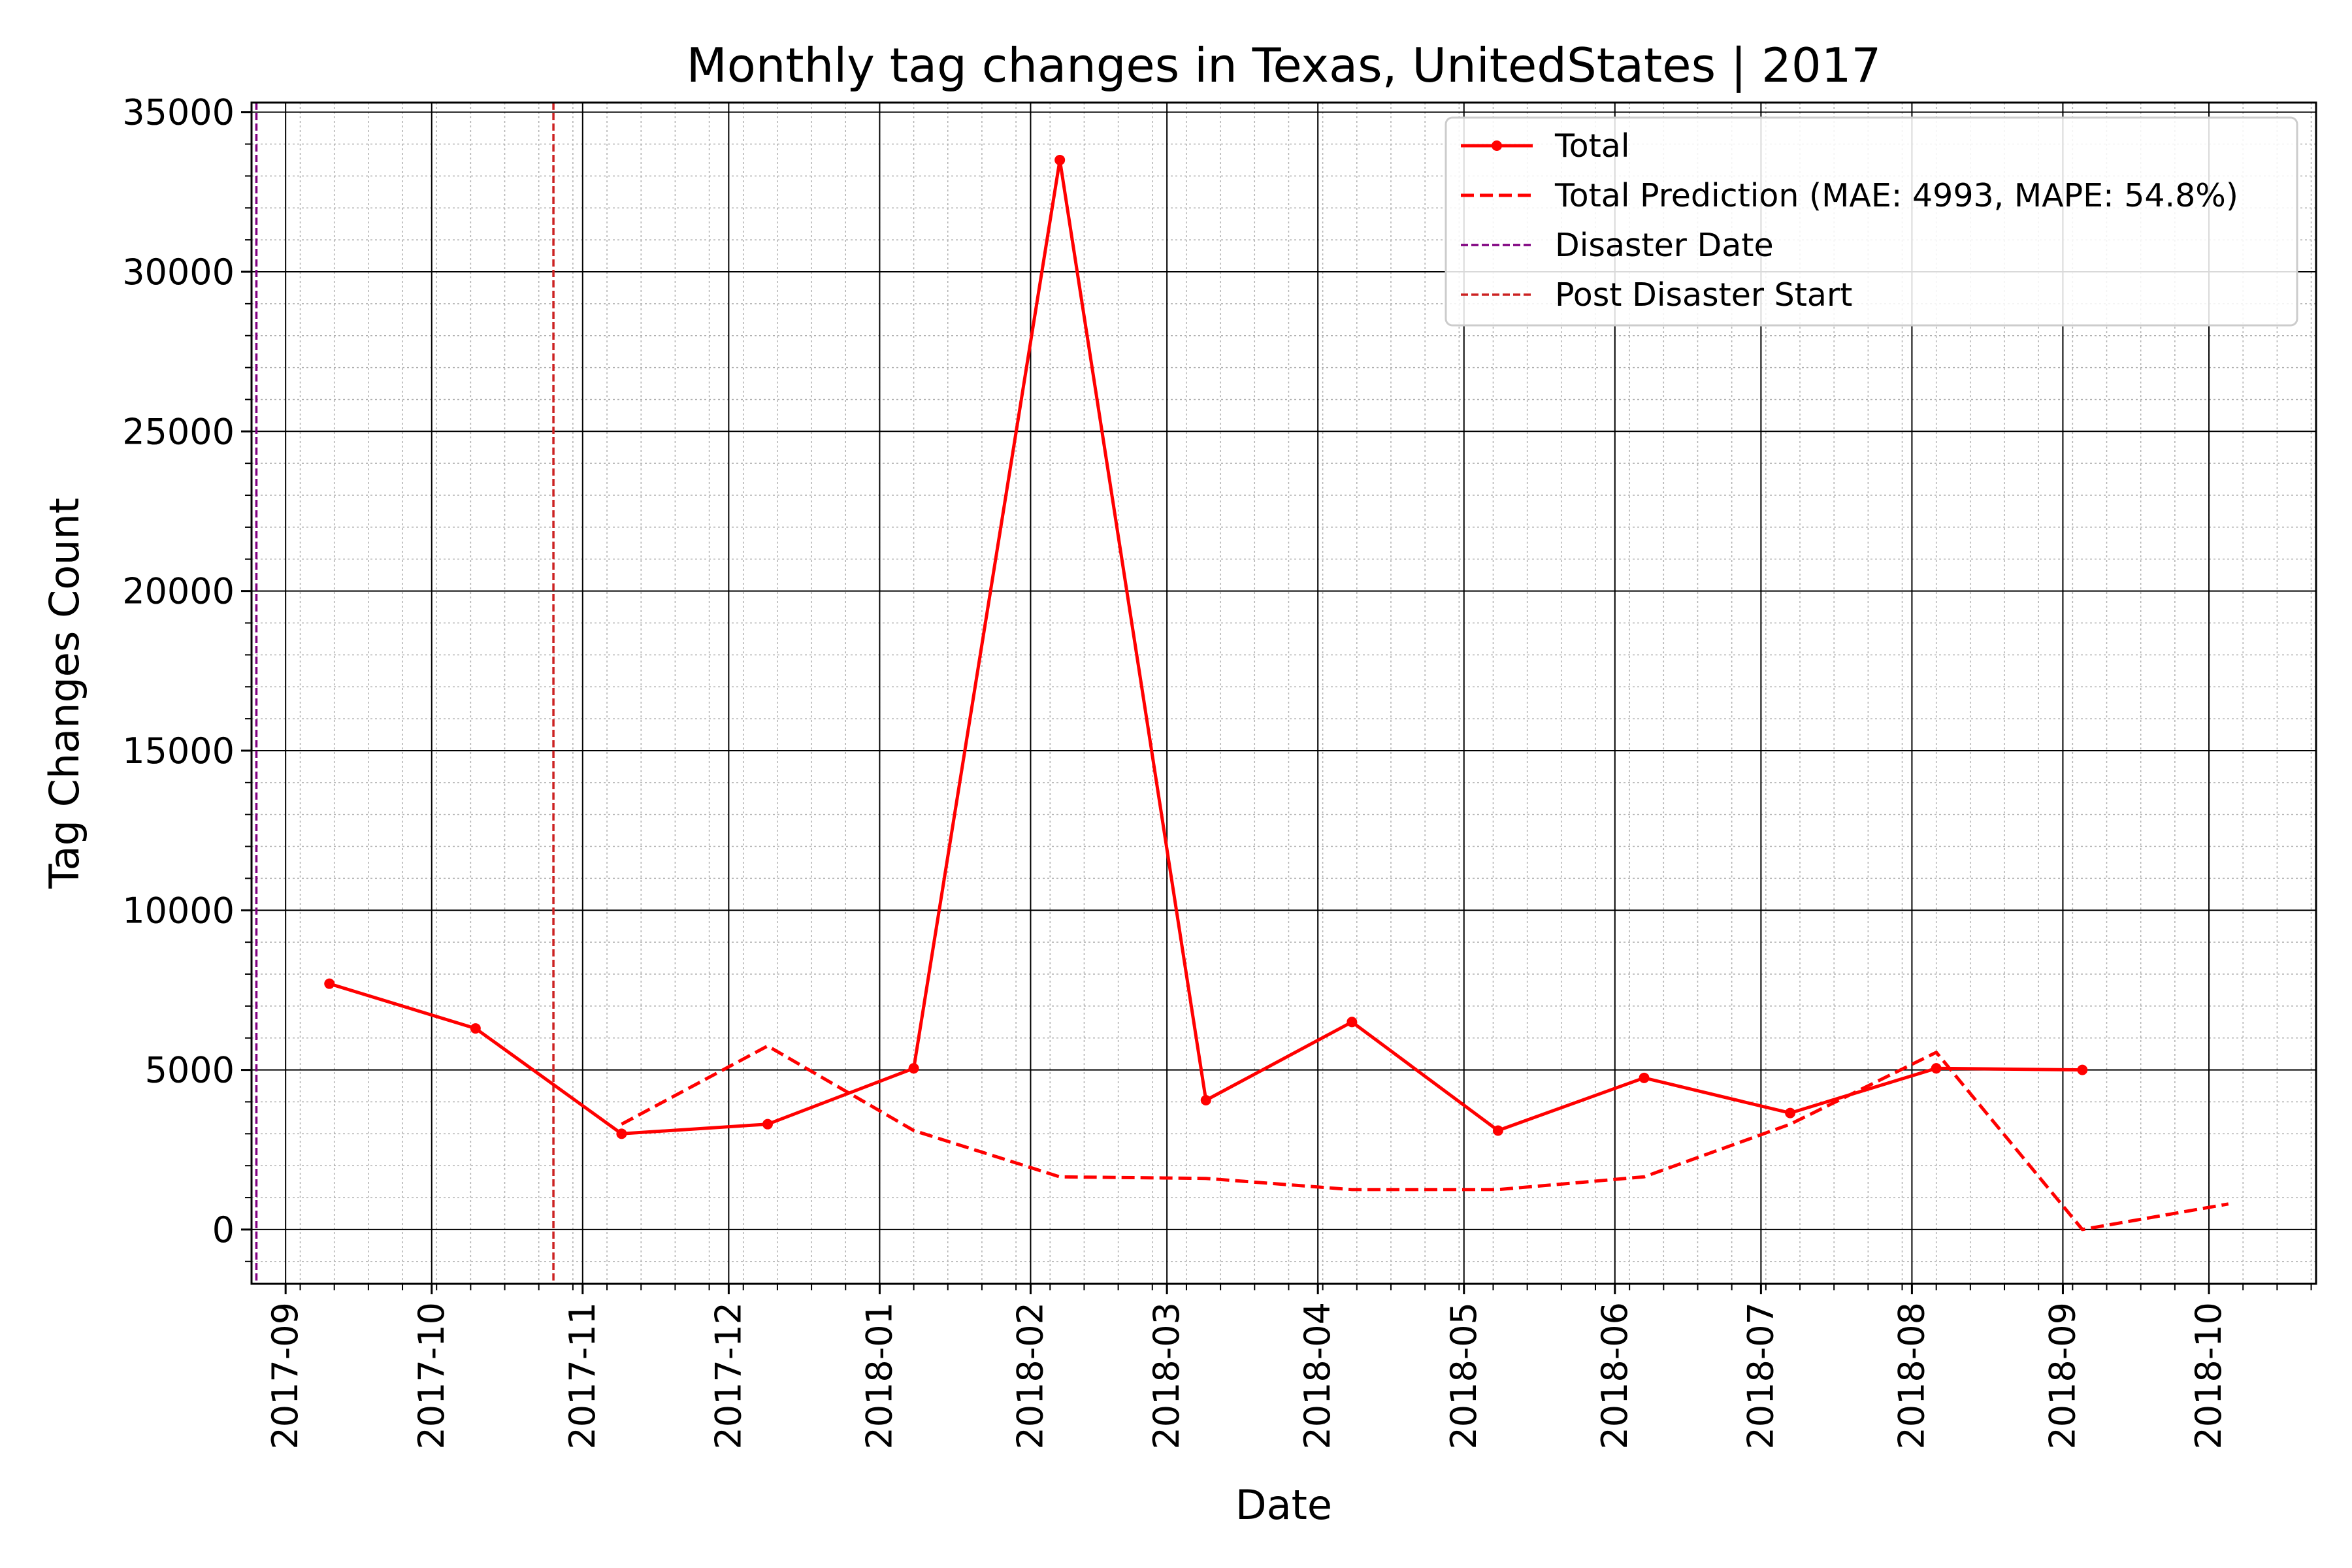  What do you see at coordinates (1317, 1376) in the screenshot?
I see `x-tick-label: 2018-04` at bounding box center [1317, 1376].